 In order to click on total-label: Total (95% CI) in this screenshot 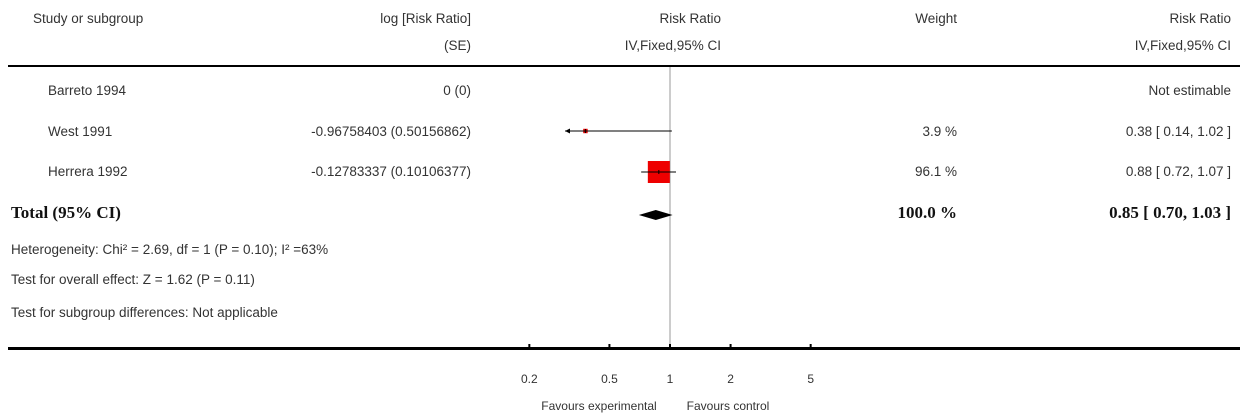, I will do `click(66, 212)`.